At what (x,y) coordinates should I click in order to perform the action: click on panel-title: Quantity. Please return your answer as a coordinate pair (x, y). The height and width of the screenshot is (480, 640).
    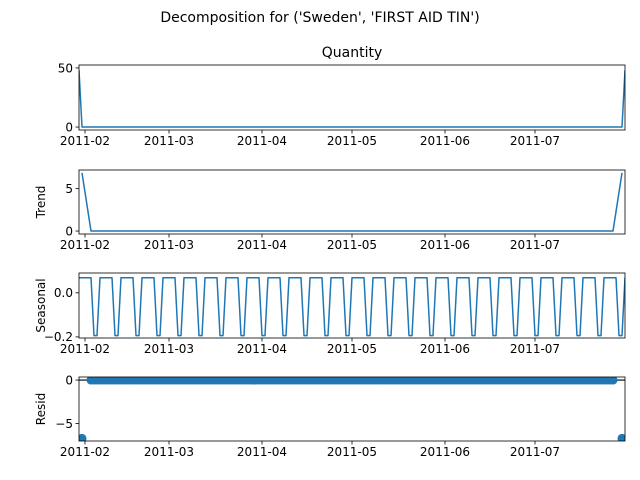
    Looking at the image, I should click on (352, 53).